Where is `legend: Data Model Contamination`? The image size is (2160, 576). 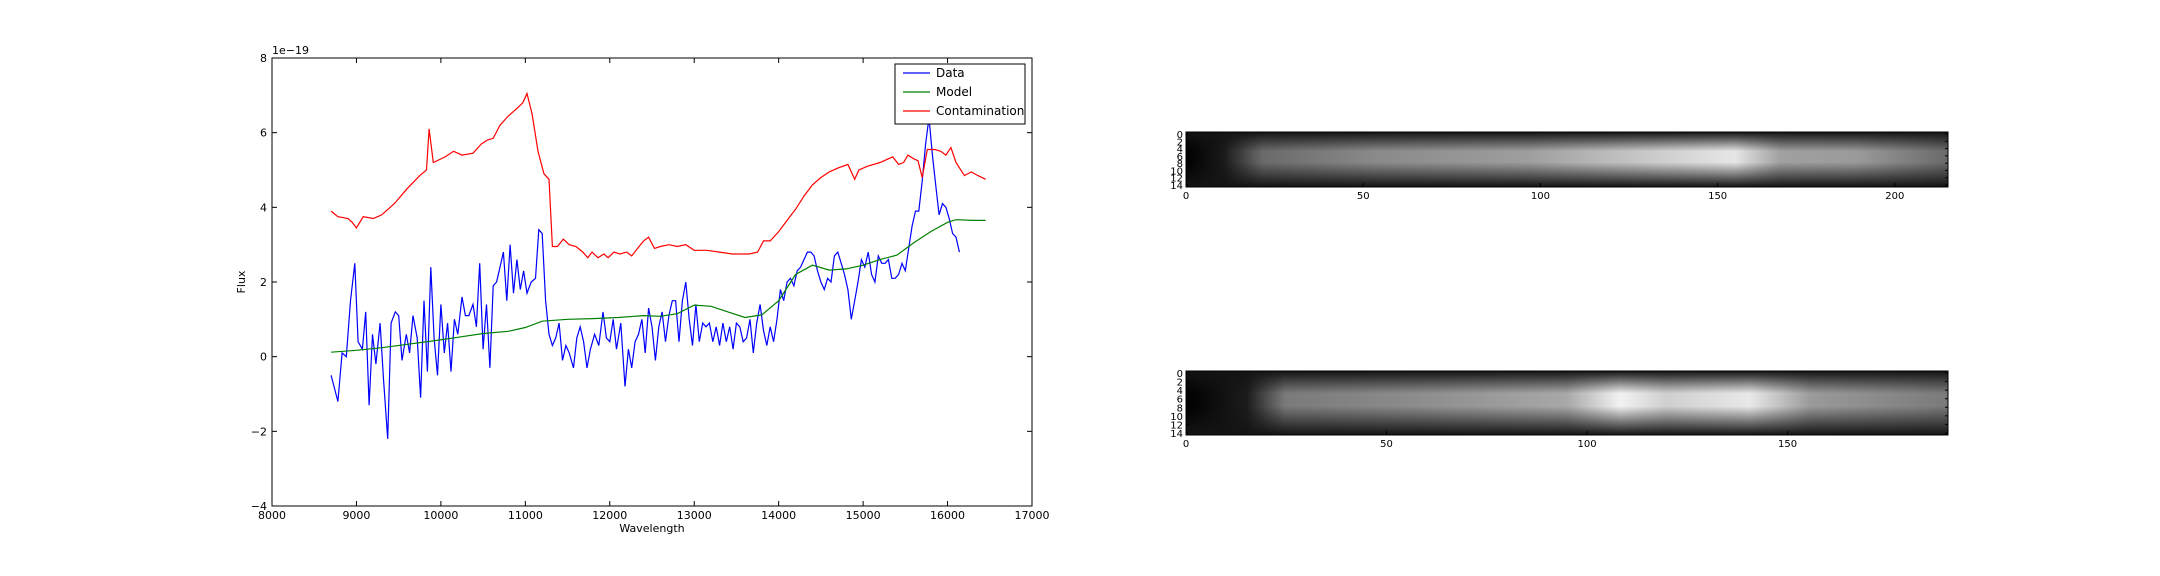
legend: Data Model Contamination is located at coordinates (960, 94).